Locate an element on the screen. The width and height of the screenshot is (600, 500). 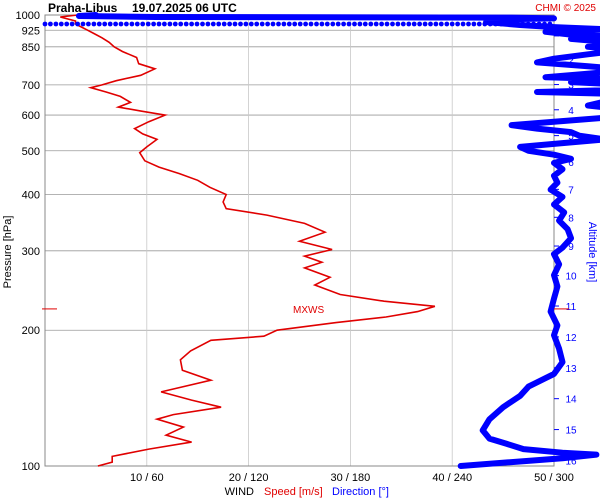
wind-label: WIND is located at coordinates (239, 492).